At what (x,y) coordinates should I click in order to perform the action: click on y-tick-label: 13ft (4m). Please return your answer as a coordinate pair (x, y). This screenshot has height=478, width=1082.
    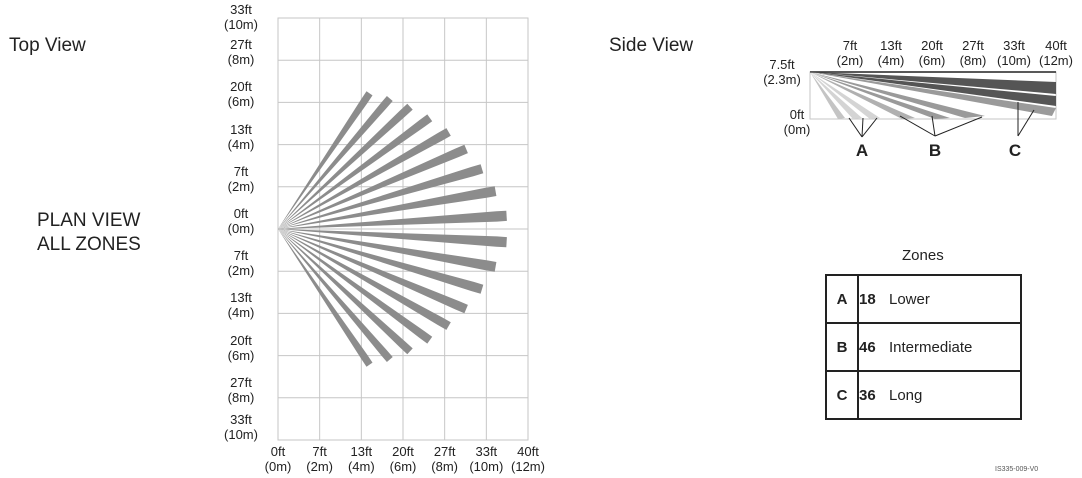
    Looking at the image, I should click on (241, 137).